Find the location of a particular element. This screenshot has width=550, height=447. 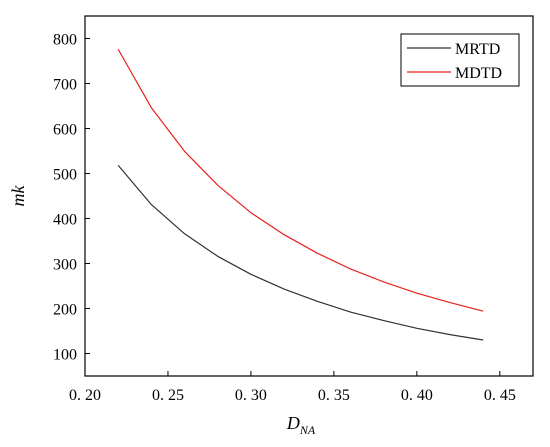

legend: MRTD MDTD is located at coordinates (460, 60).